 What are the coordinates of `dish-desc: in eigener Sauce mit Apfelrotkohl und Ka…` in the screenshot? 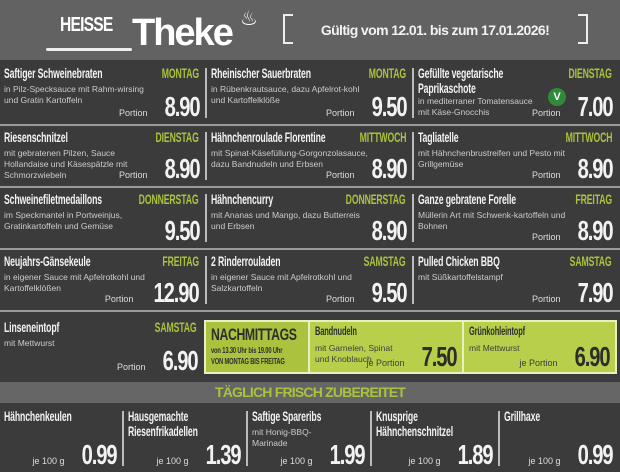 It's located at (74, 282).